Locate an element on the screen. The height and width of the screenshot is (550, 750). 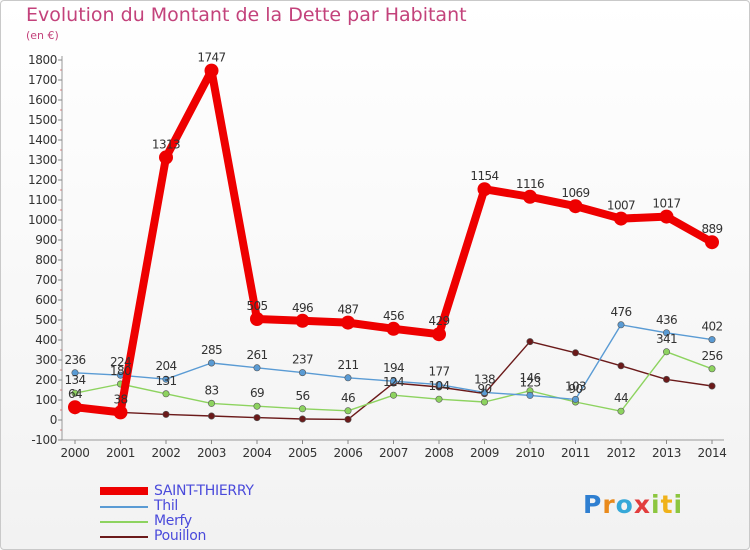
data-label-saint-thierry: 496 is located at coordinates (302, 308).